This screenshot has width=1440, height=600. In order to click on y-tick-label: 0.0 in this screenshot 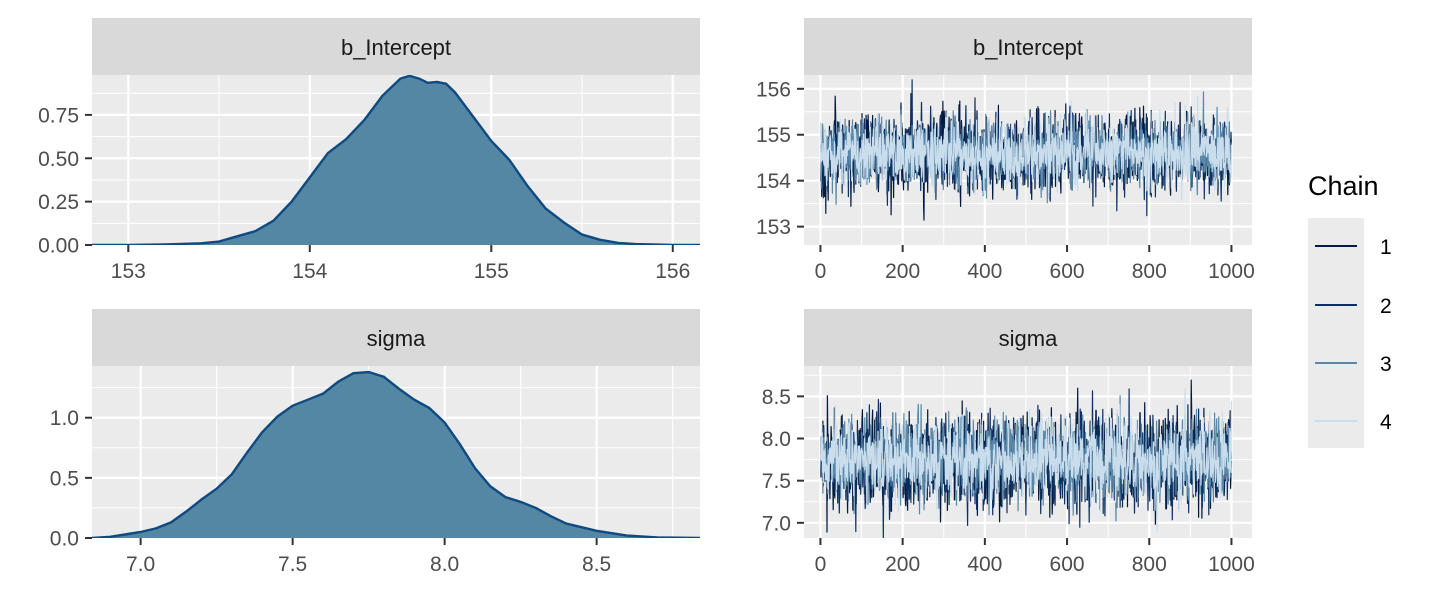, I will do `click(64, 539)`.